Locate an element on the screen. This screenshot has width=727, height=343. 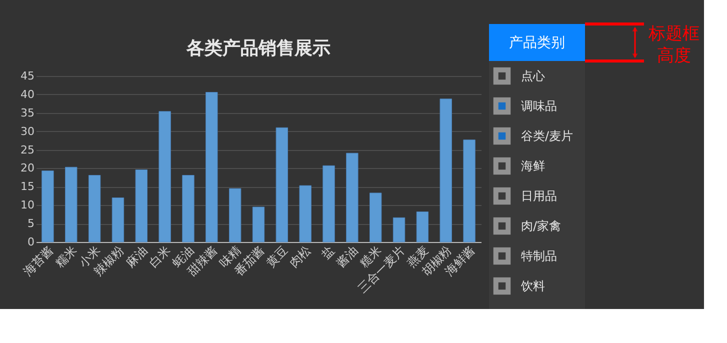
category-label: 谷类/麦片 is located at coordinates (547, 136).